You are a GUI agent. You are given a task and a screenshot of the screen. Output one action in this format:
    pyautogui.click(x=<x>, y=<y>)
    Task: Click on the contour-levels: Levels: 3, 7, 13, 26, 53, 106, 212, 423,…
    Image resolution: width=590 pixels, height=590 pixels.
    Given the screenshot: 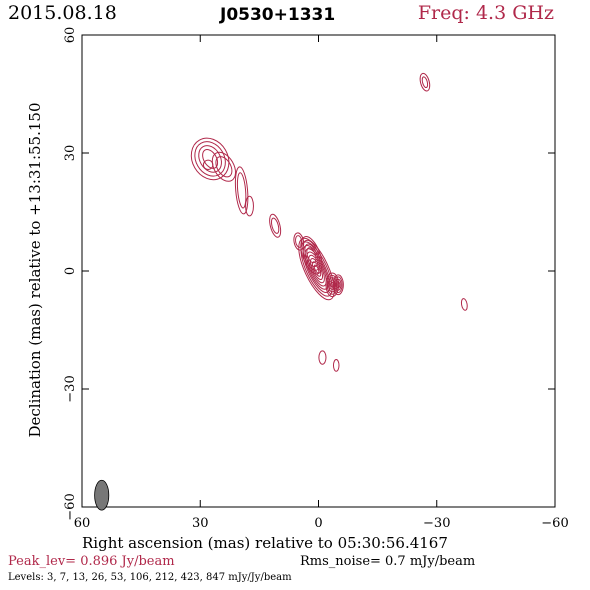 What is the action you would take?
    pyautogui.click(x=150, y=577)
    